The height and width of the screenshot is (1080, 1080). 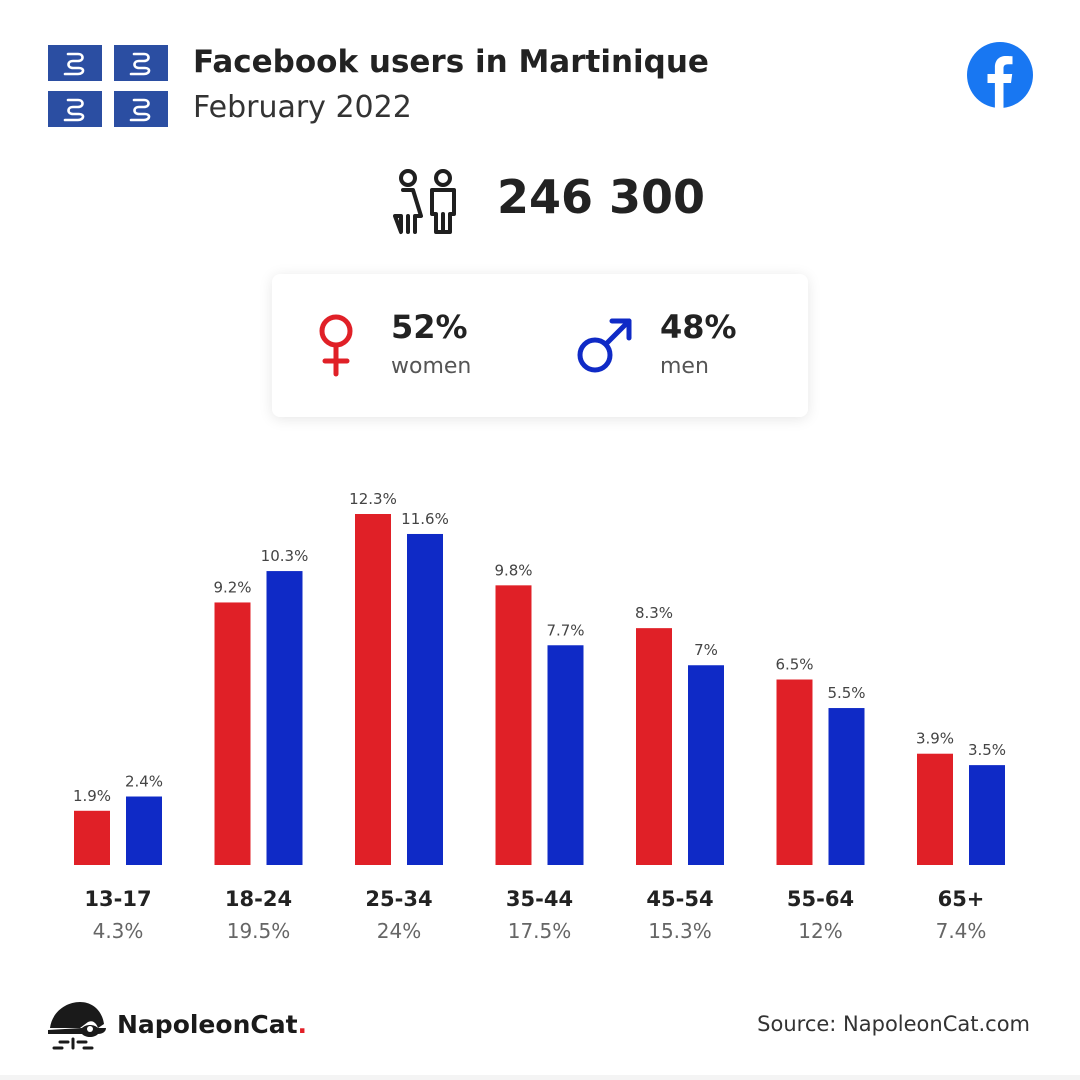 What do you see at coordinates (706, 650) in the screenshot?
I see `data-label: 7%` at bounding box center [706, 650].